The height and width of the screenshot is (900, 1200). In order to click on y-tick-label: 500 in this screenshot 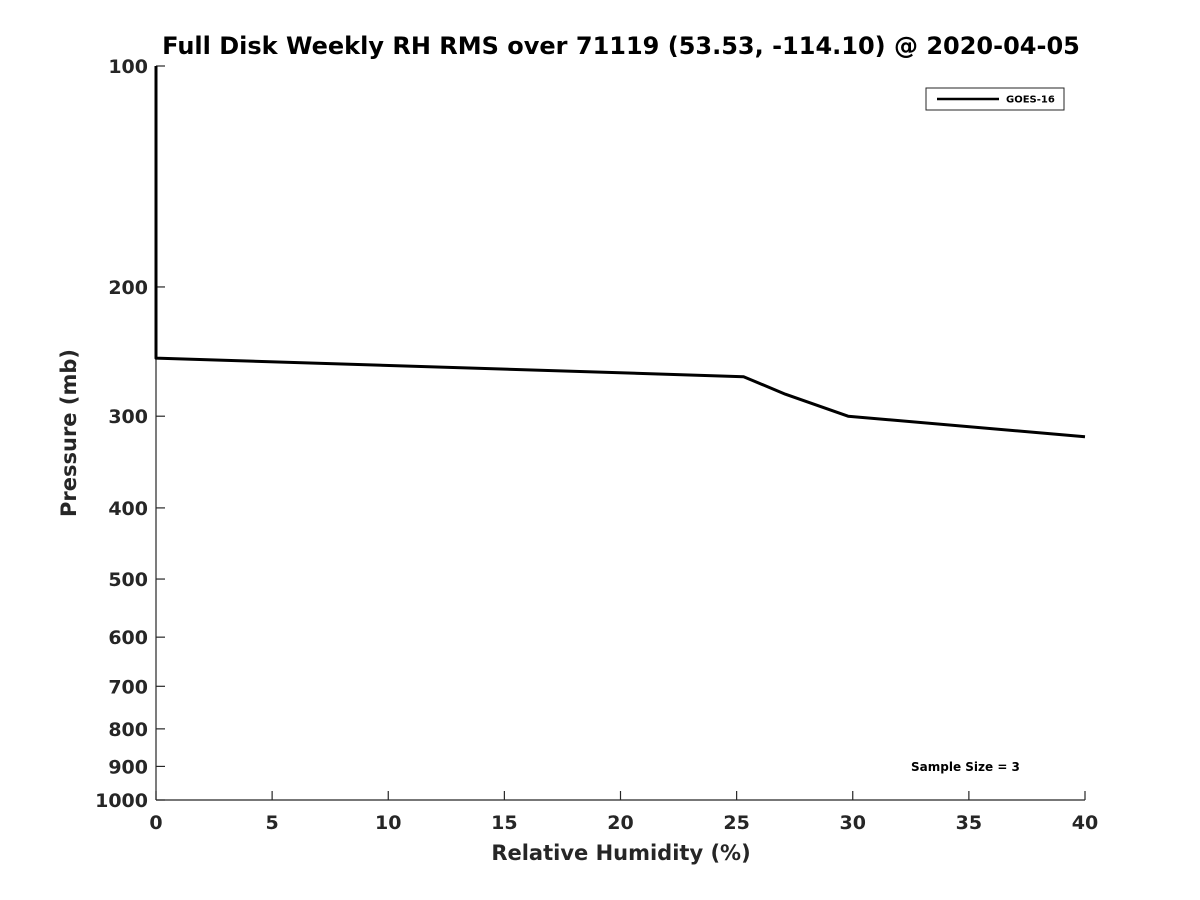, I will do `click(128, 580)`.